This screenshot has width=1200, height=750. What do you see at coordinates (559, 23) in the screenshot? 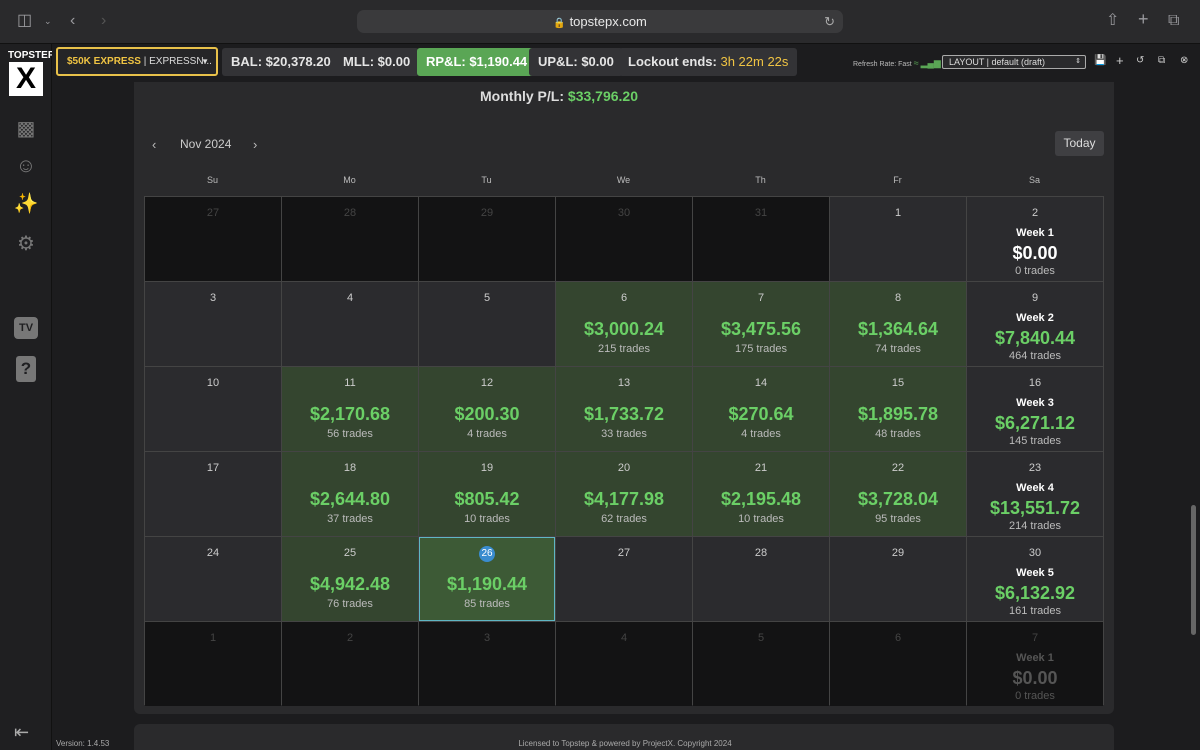
I see `lock-icon: 🔒` at bounding box center [559, 23].